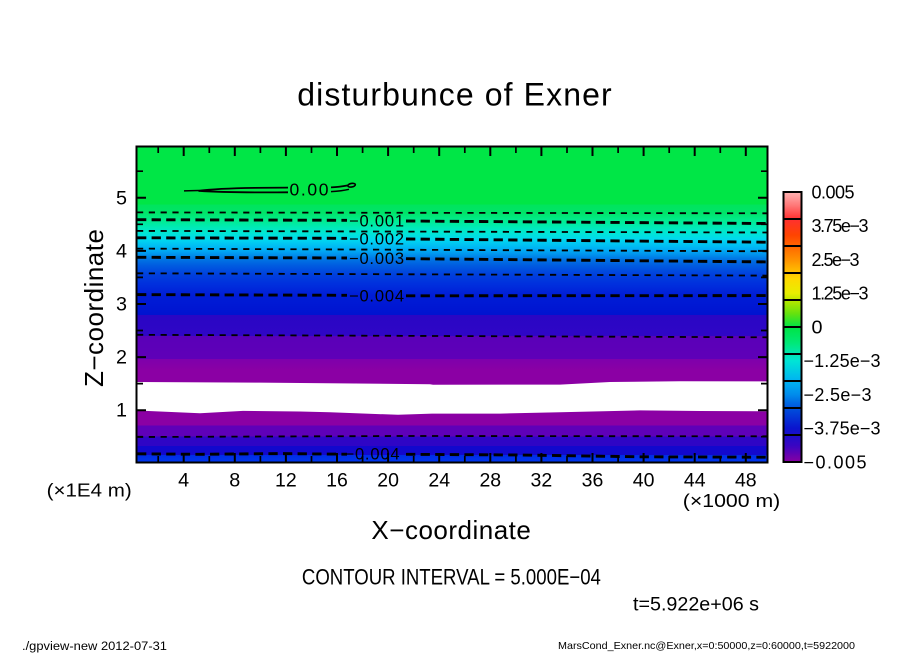 This screenshot has height=654, width=904. Describe the element at coordinates (695, 480) in the screenshot. I see `svg-text: 44` at that location.